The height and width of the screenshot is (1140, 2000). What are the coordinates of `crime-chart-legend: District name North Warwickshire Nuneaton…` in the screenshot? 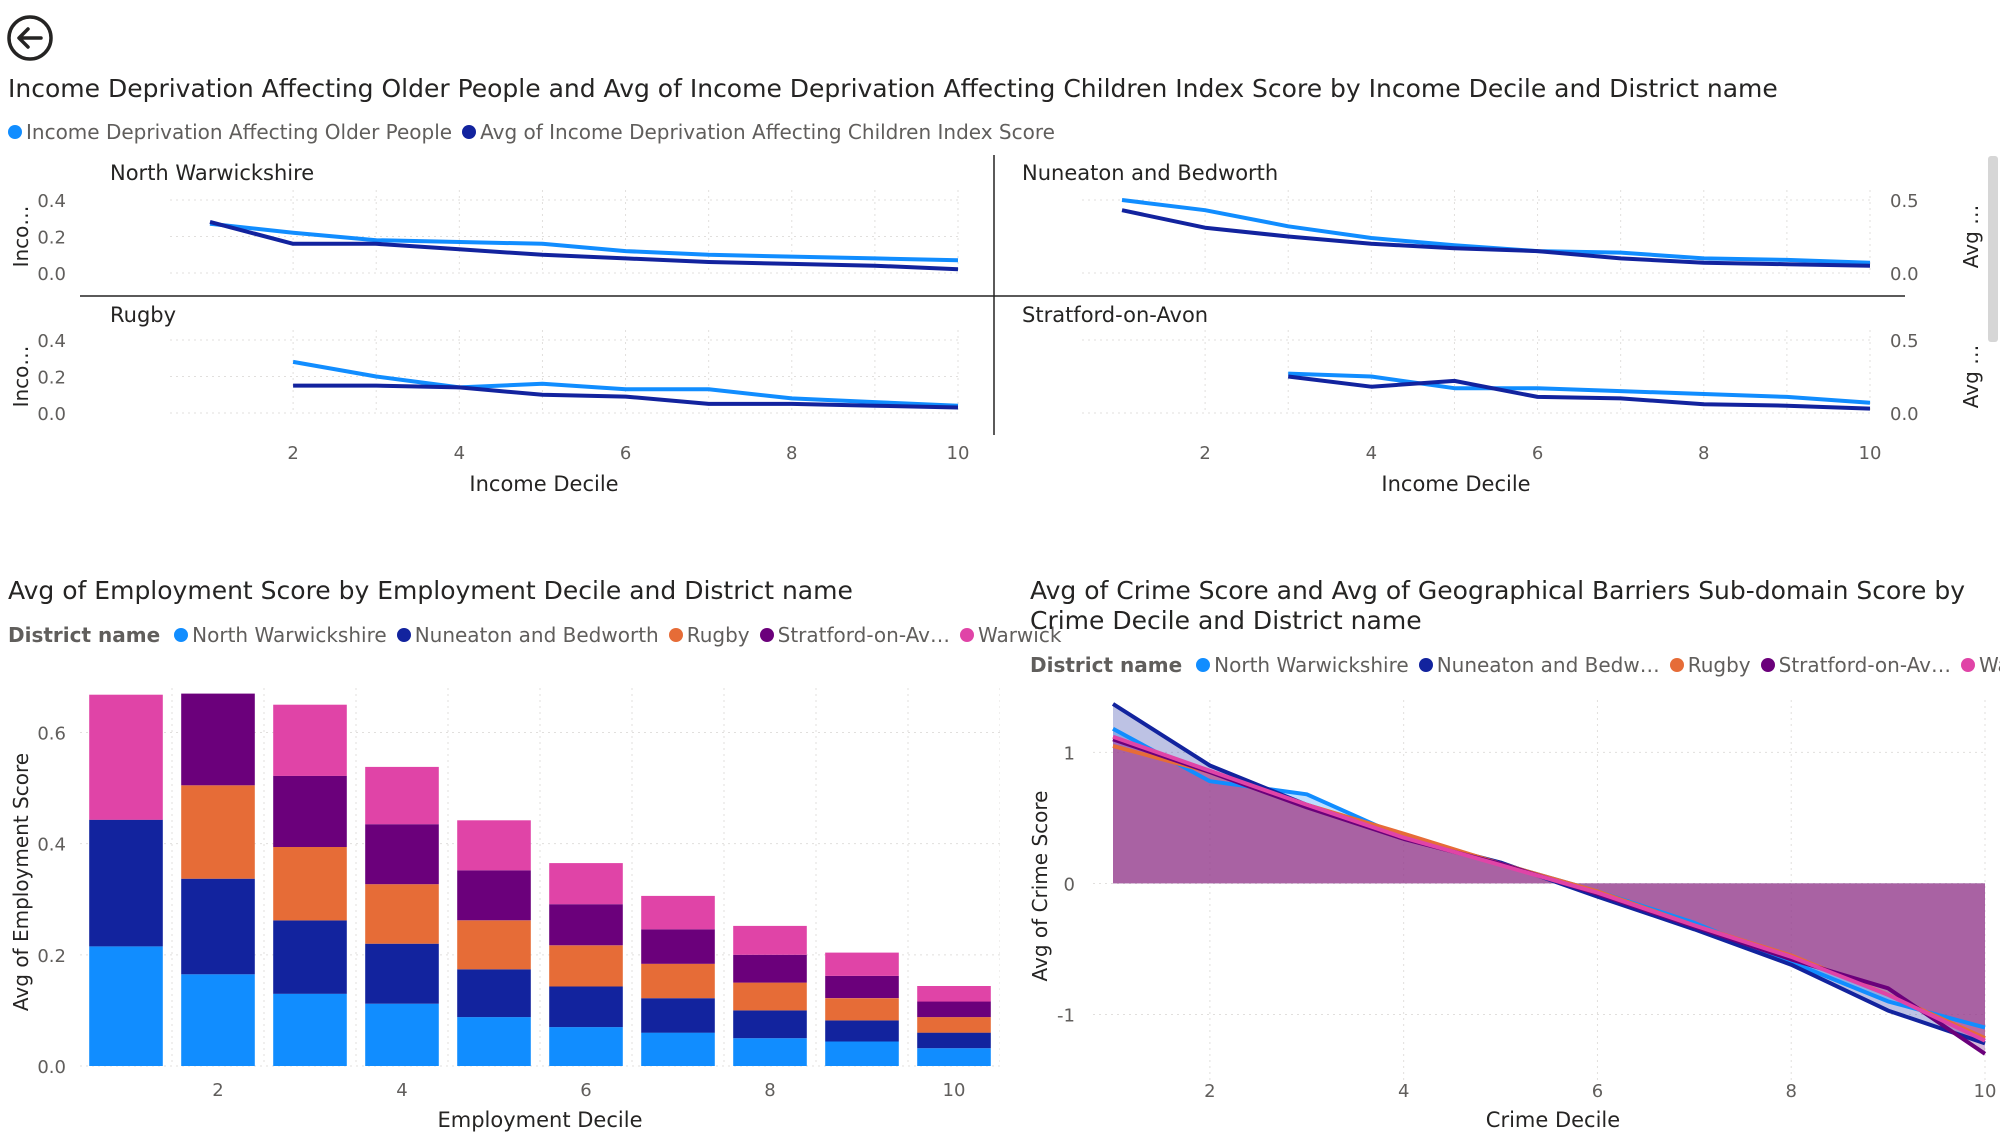 It's located at (1515, 665).